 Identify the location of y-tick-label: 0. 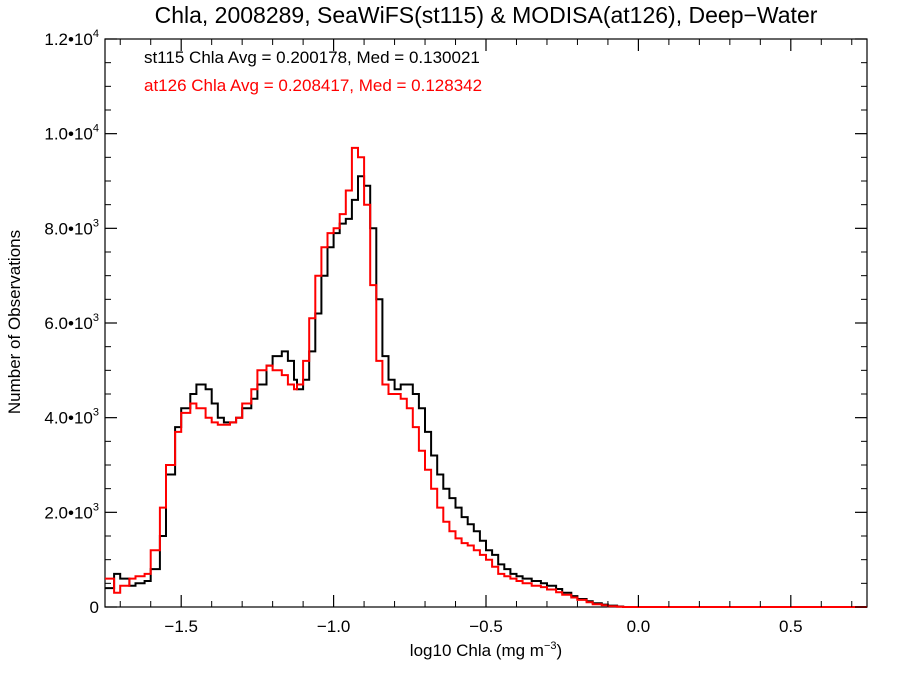
(94, 607).